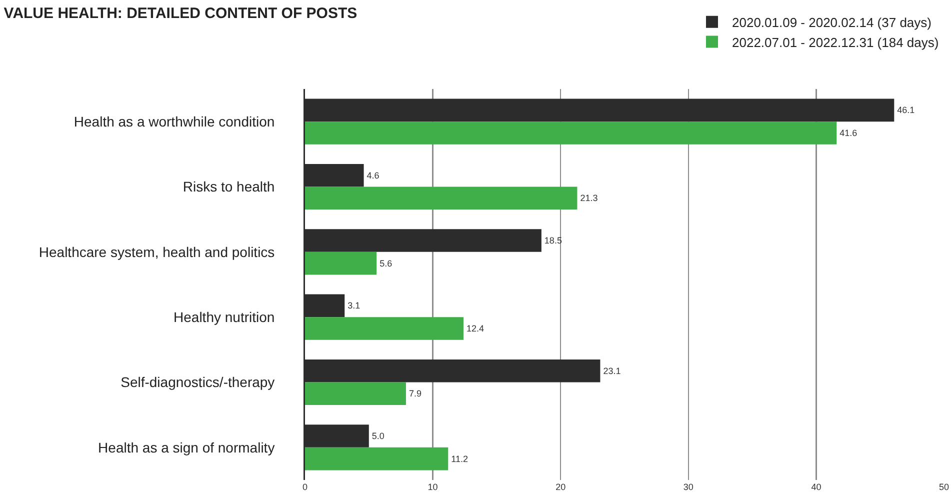 The height and width of the screenshot is (497, 951). What do you see at coordinates (433, 487) in the screenshot?
I see `x-tick-label: 10` at bounding box center [433, 487].